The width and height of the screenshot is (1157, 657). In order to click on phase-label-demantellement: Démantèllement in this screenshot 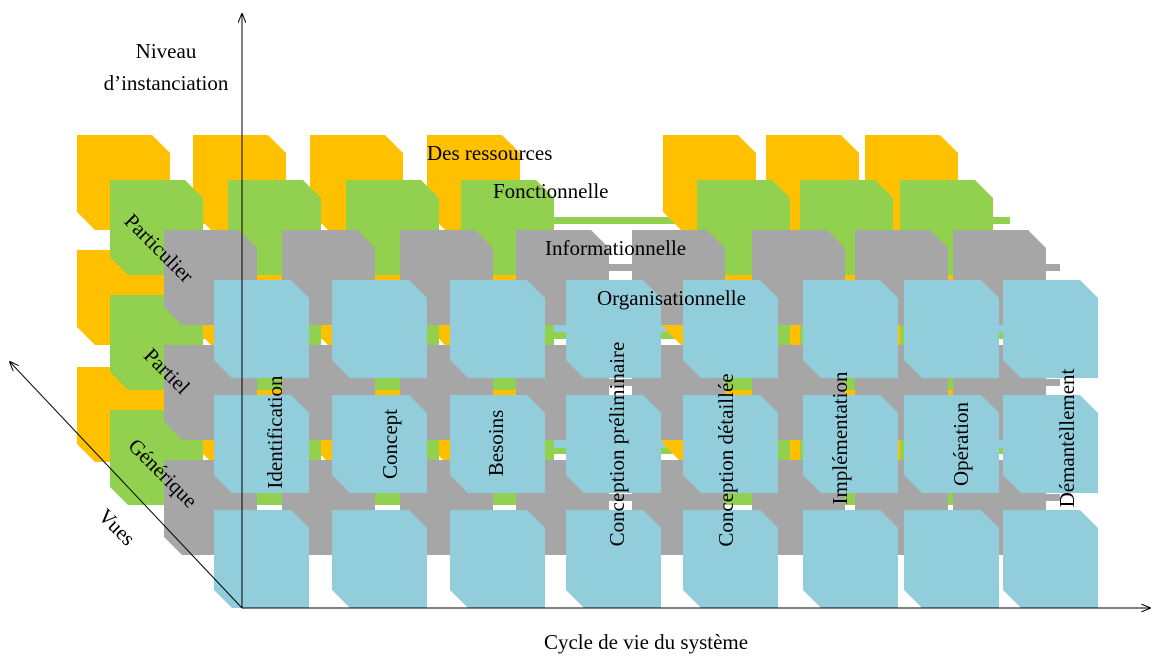, I will do `click(1067, 437)`.